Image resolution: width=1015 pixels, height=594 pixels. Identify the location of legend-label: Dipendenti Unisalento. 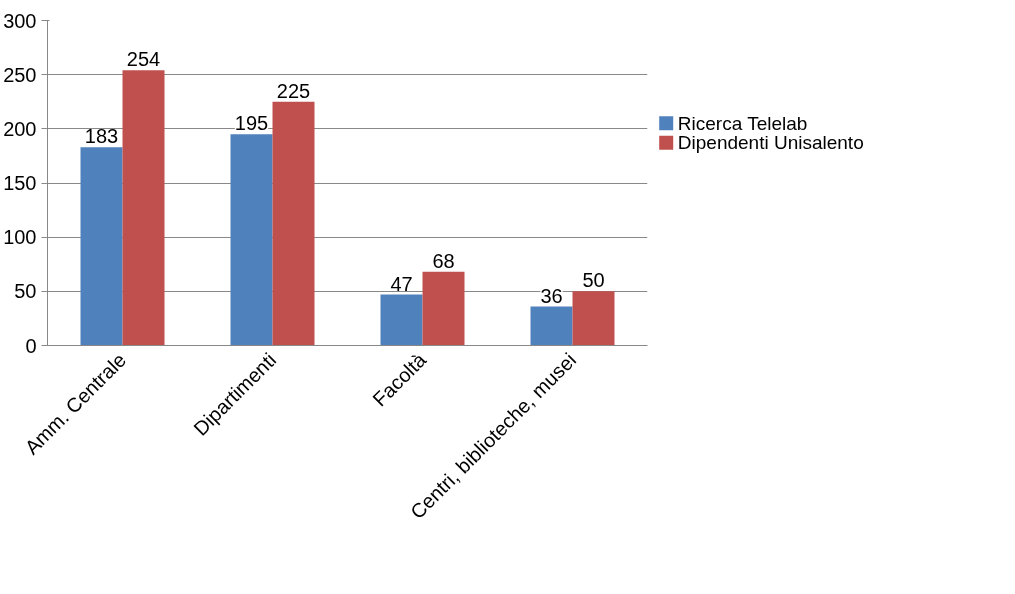
(770, 143).